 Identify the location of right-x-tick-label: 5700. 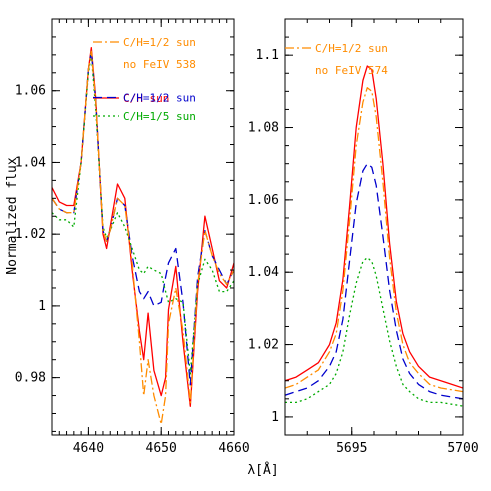
(462, 448).